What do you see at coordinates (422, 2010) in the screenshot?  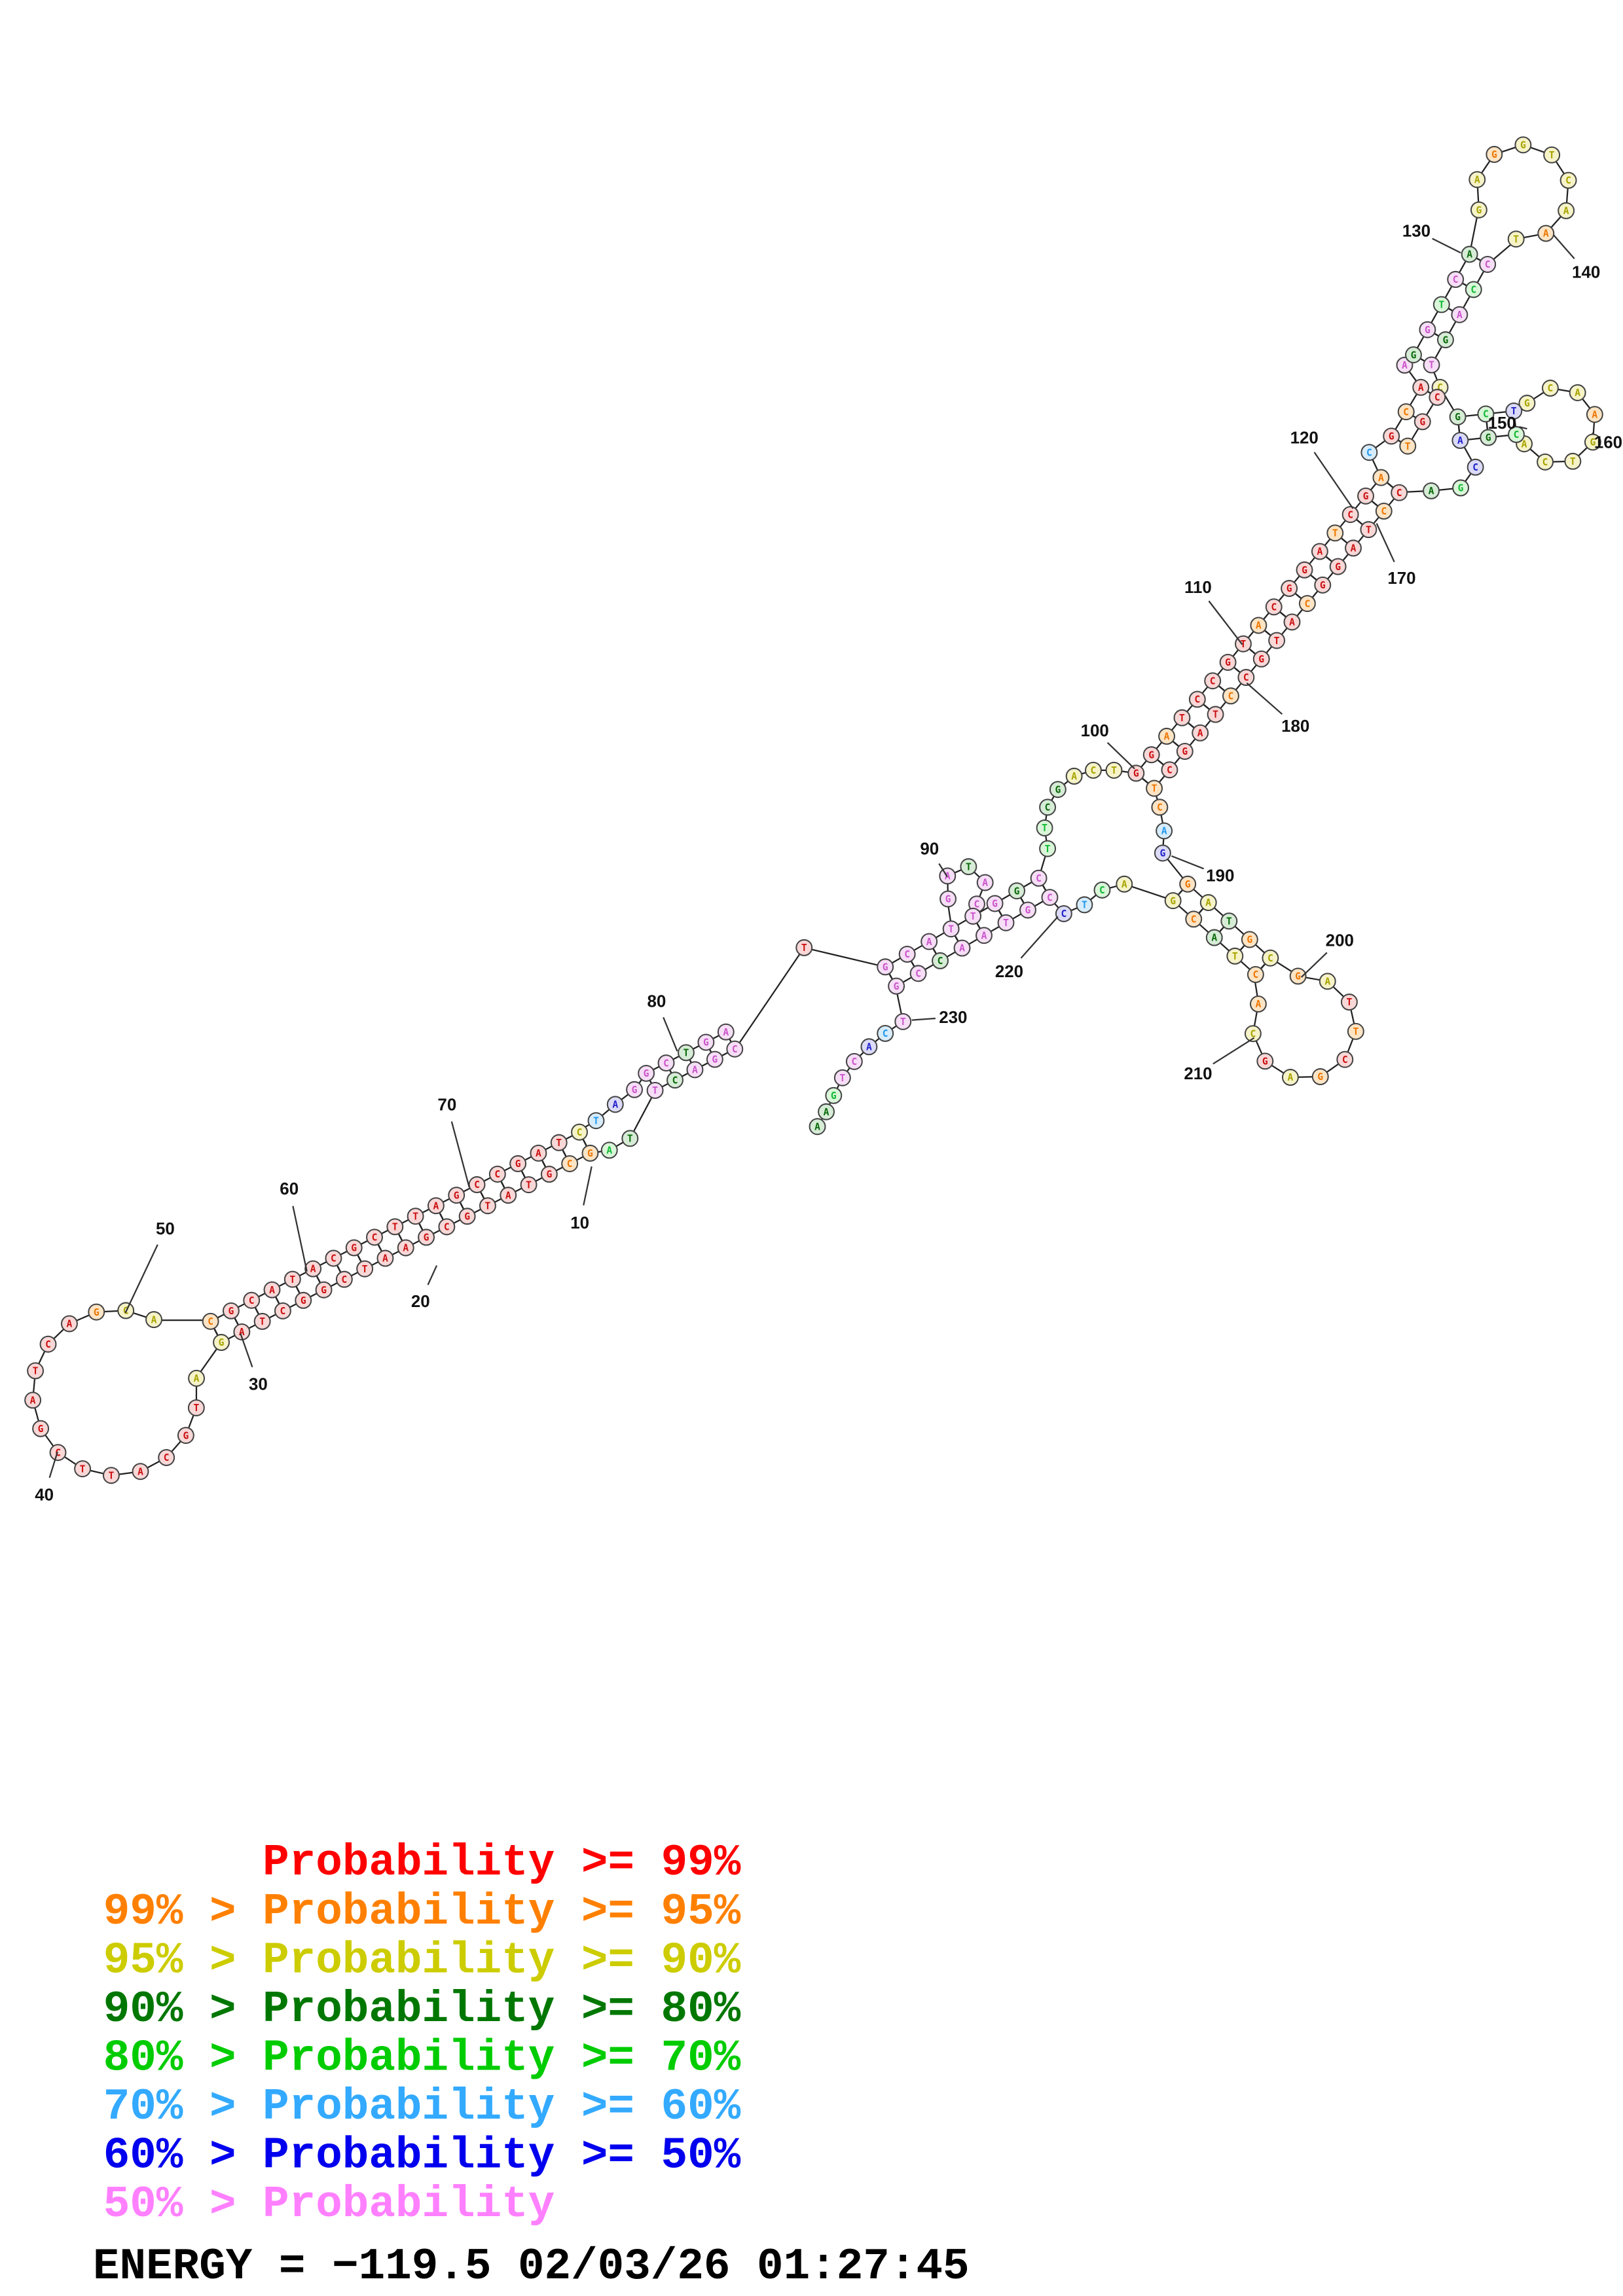 I see `legend-line-80: 90% > Probability >= 80%` at bounding box center [422, 2010].